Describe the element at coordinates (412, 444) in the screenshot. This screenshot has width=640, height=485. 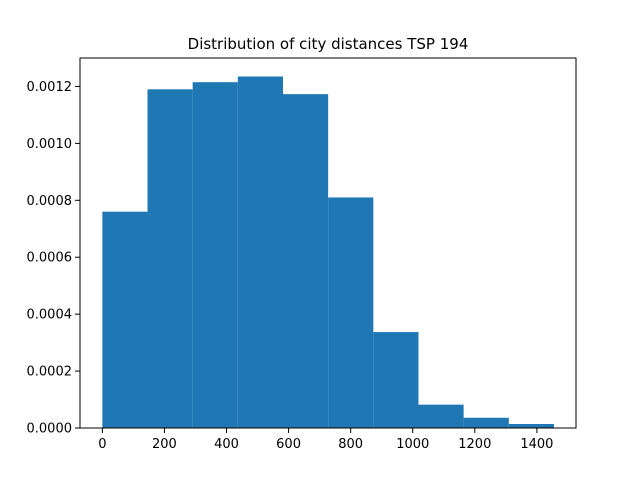
I see `x-tick-label: 1000` at that location.